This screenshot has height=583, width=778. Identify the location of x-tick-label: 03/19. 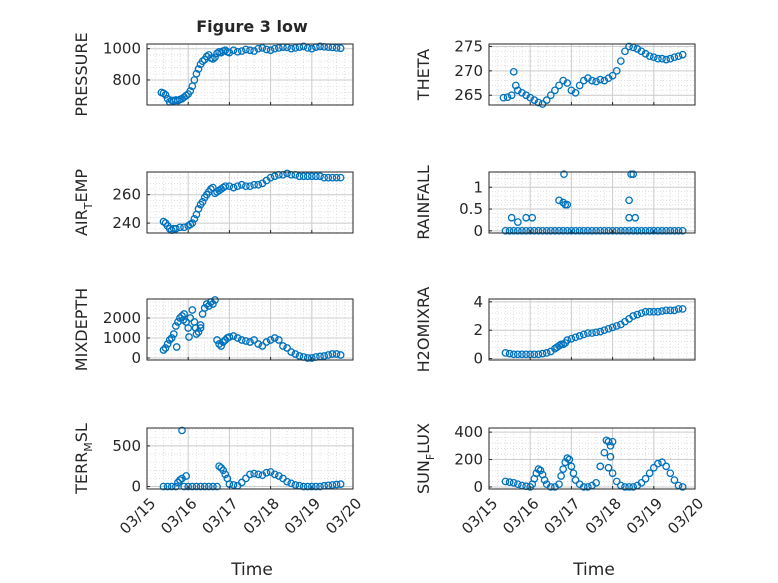
(644, 515).